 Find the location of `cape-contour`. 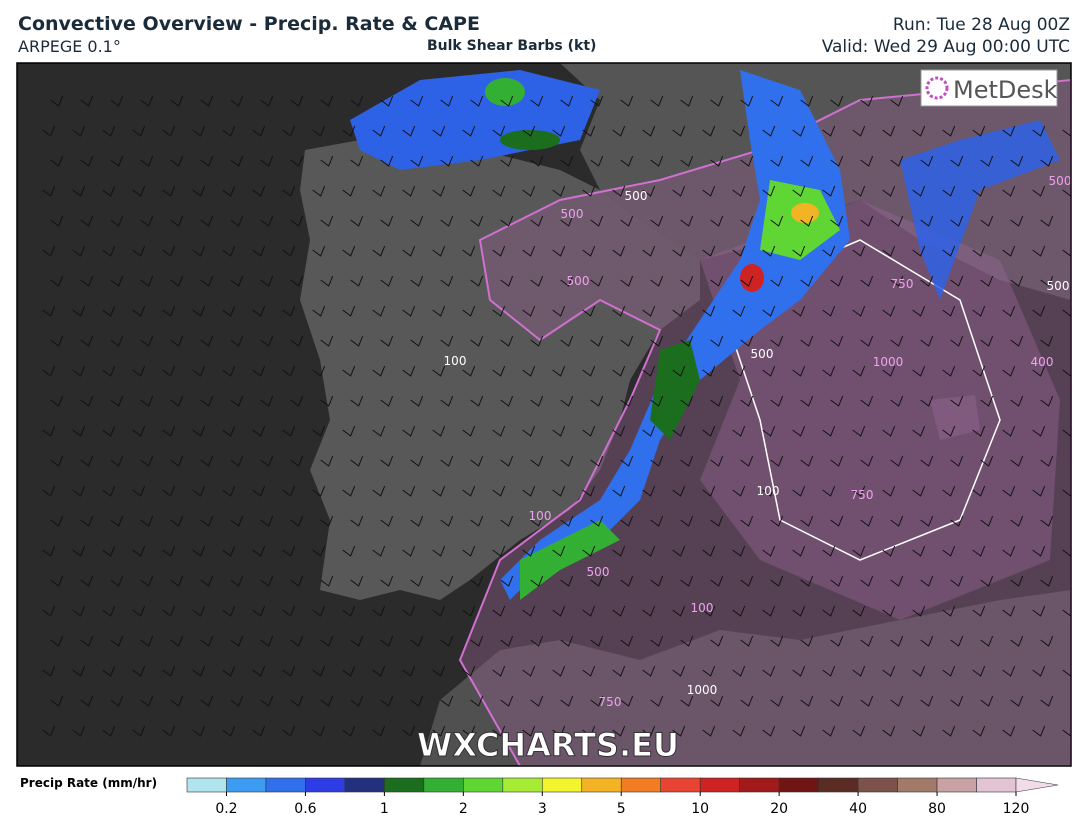

cape-contour is located at coordinates (860, 400).